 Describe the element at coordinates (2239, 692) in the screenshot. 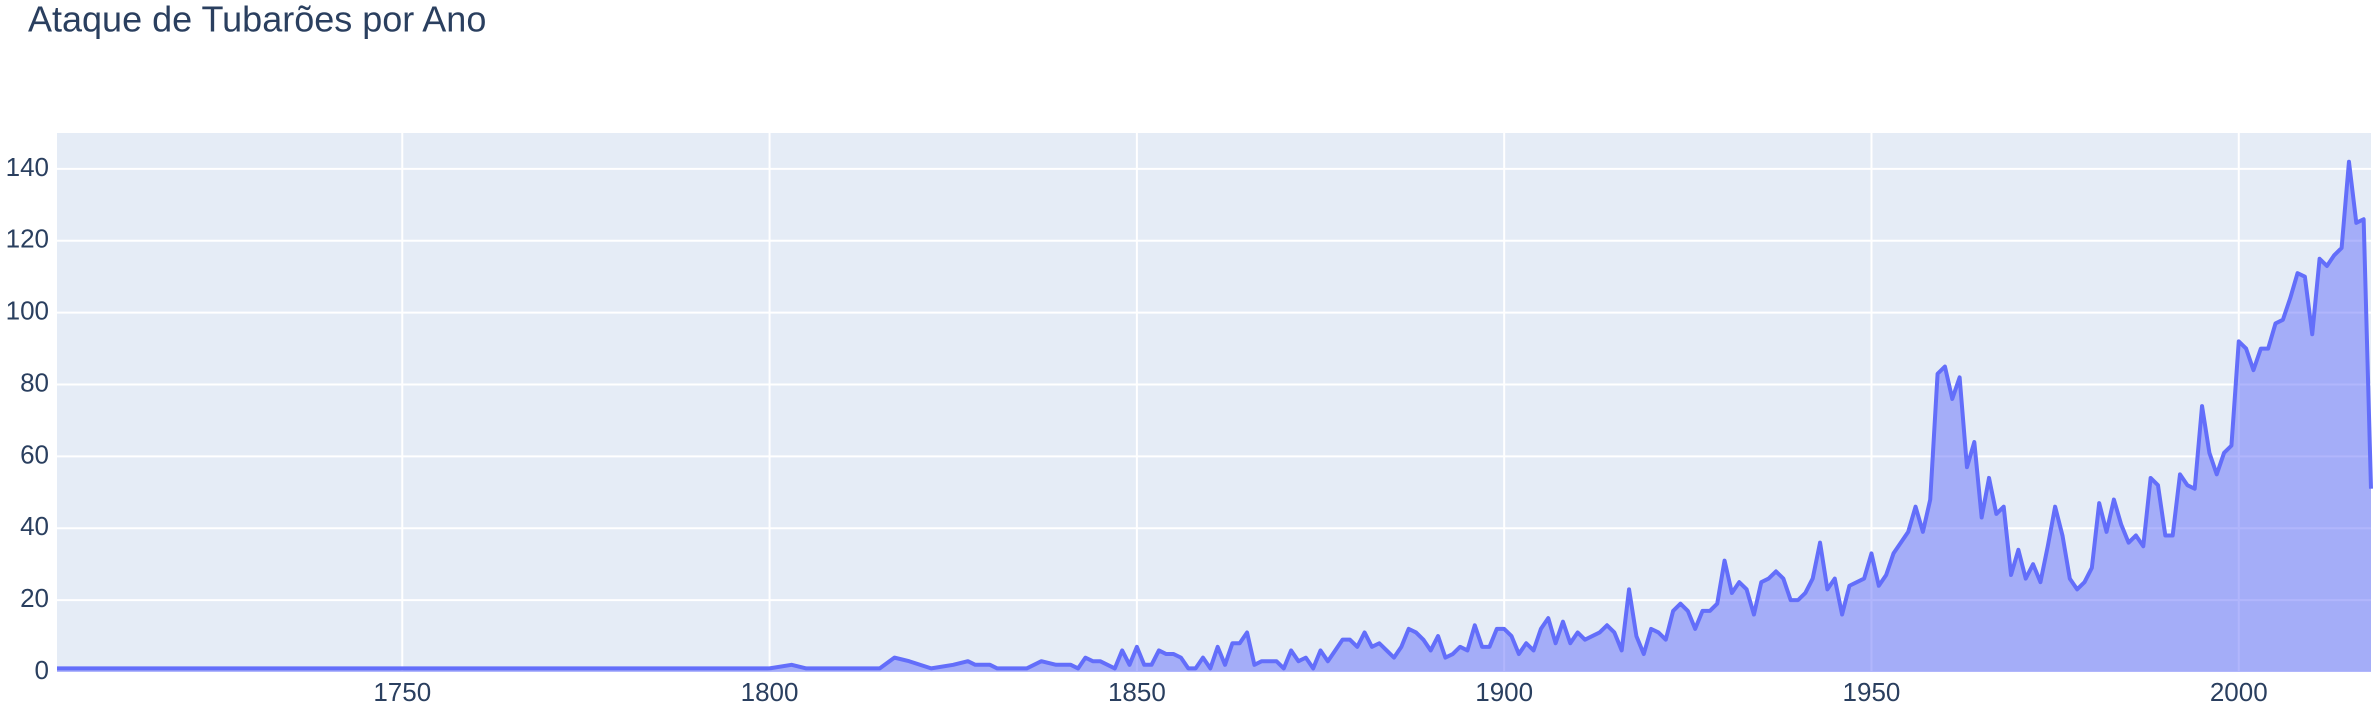

I see `x-tick-label: 2000` at that location.